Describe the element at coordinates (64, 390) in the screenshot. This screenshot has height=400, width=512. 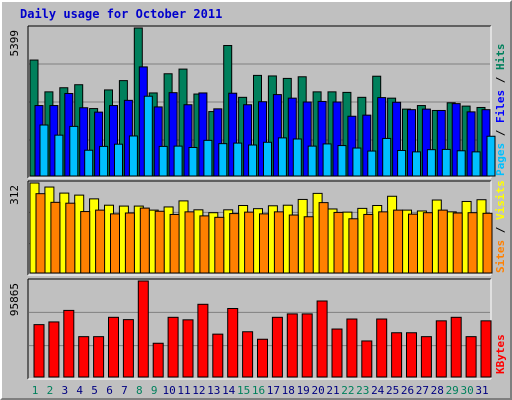
I see `x-tick-label-3: 3` at that location.